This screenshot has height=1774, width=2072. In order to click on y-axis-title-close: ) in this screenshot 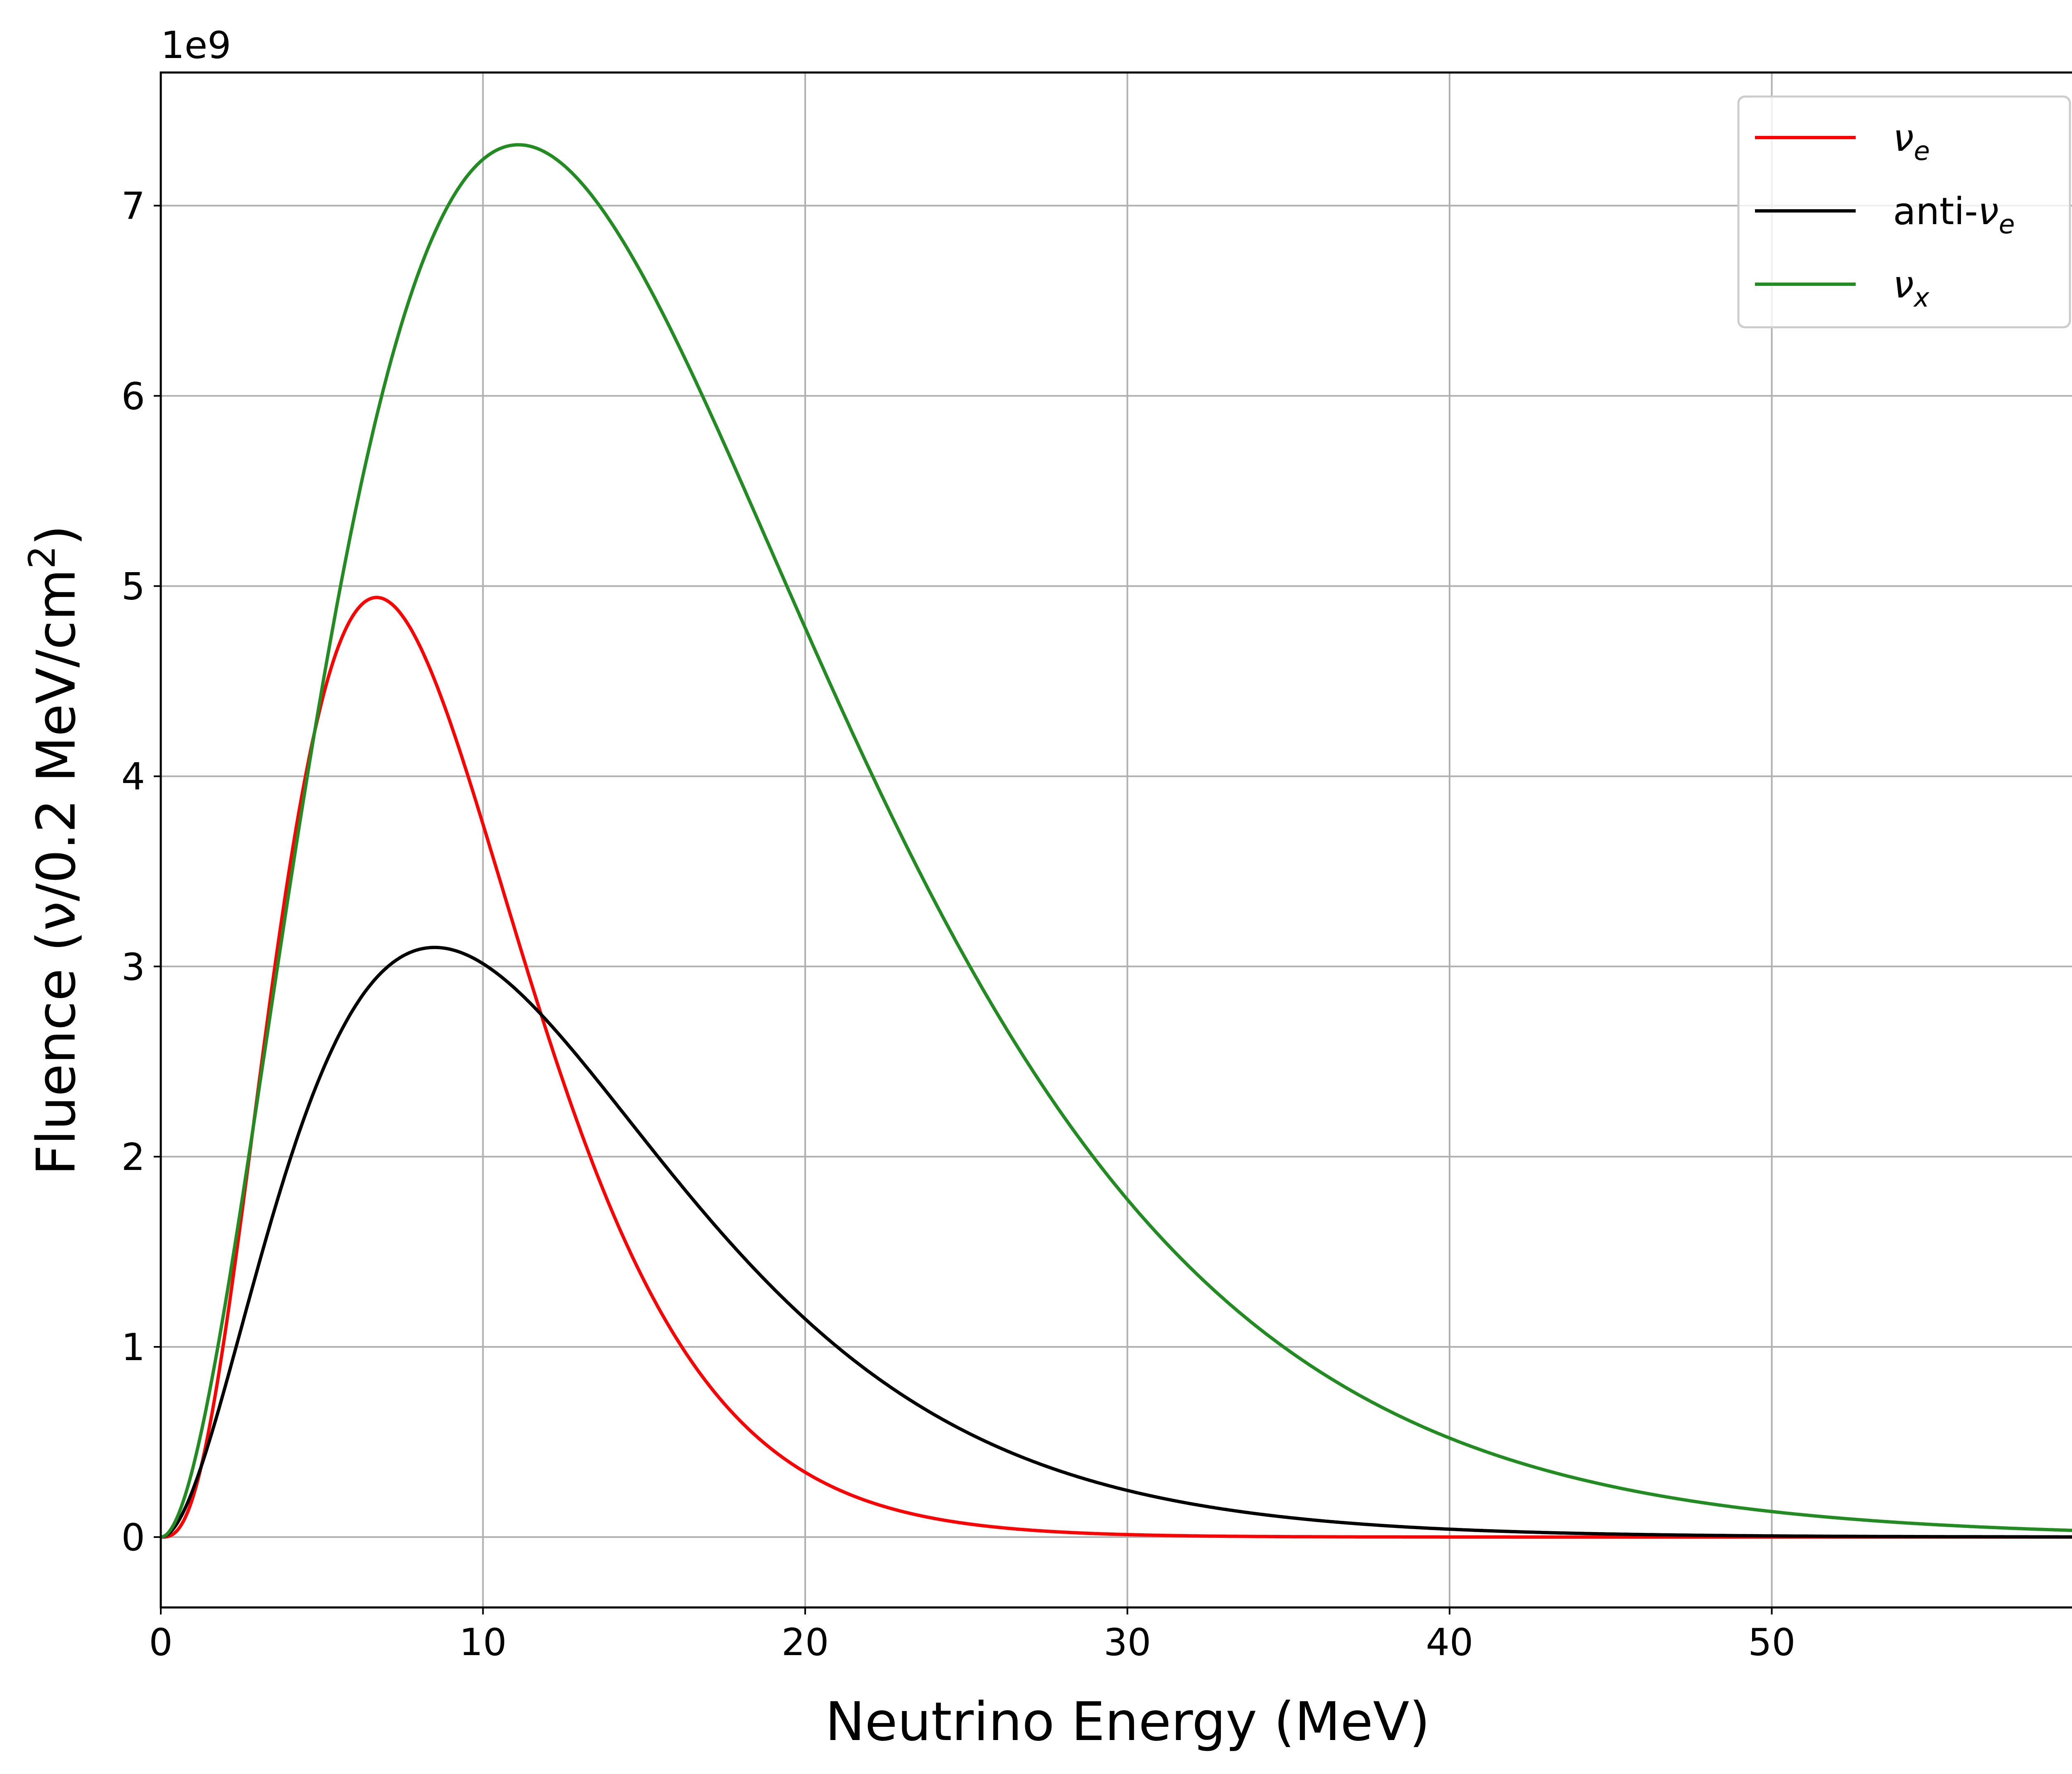, I will do `click(56, 535)`.